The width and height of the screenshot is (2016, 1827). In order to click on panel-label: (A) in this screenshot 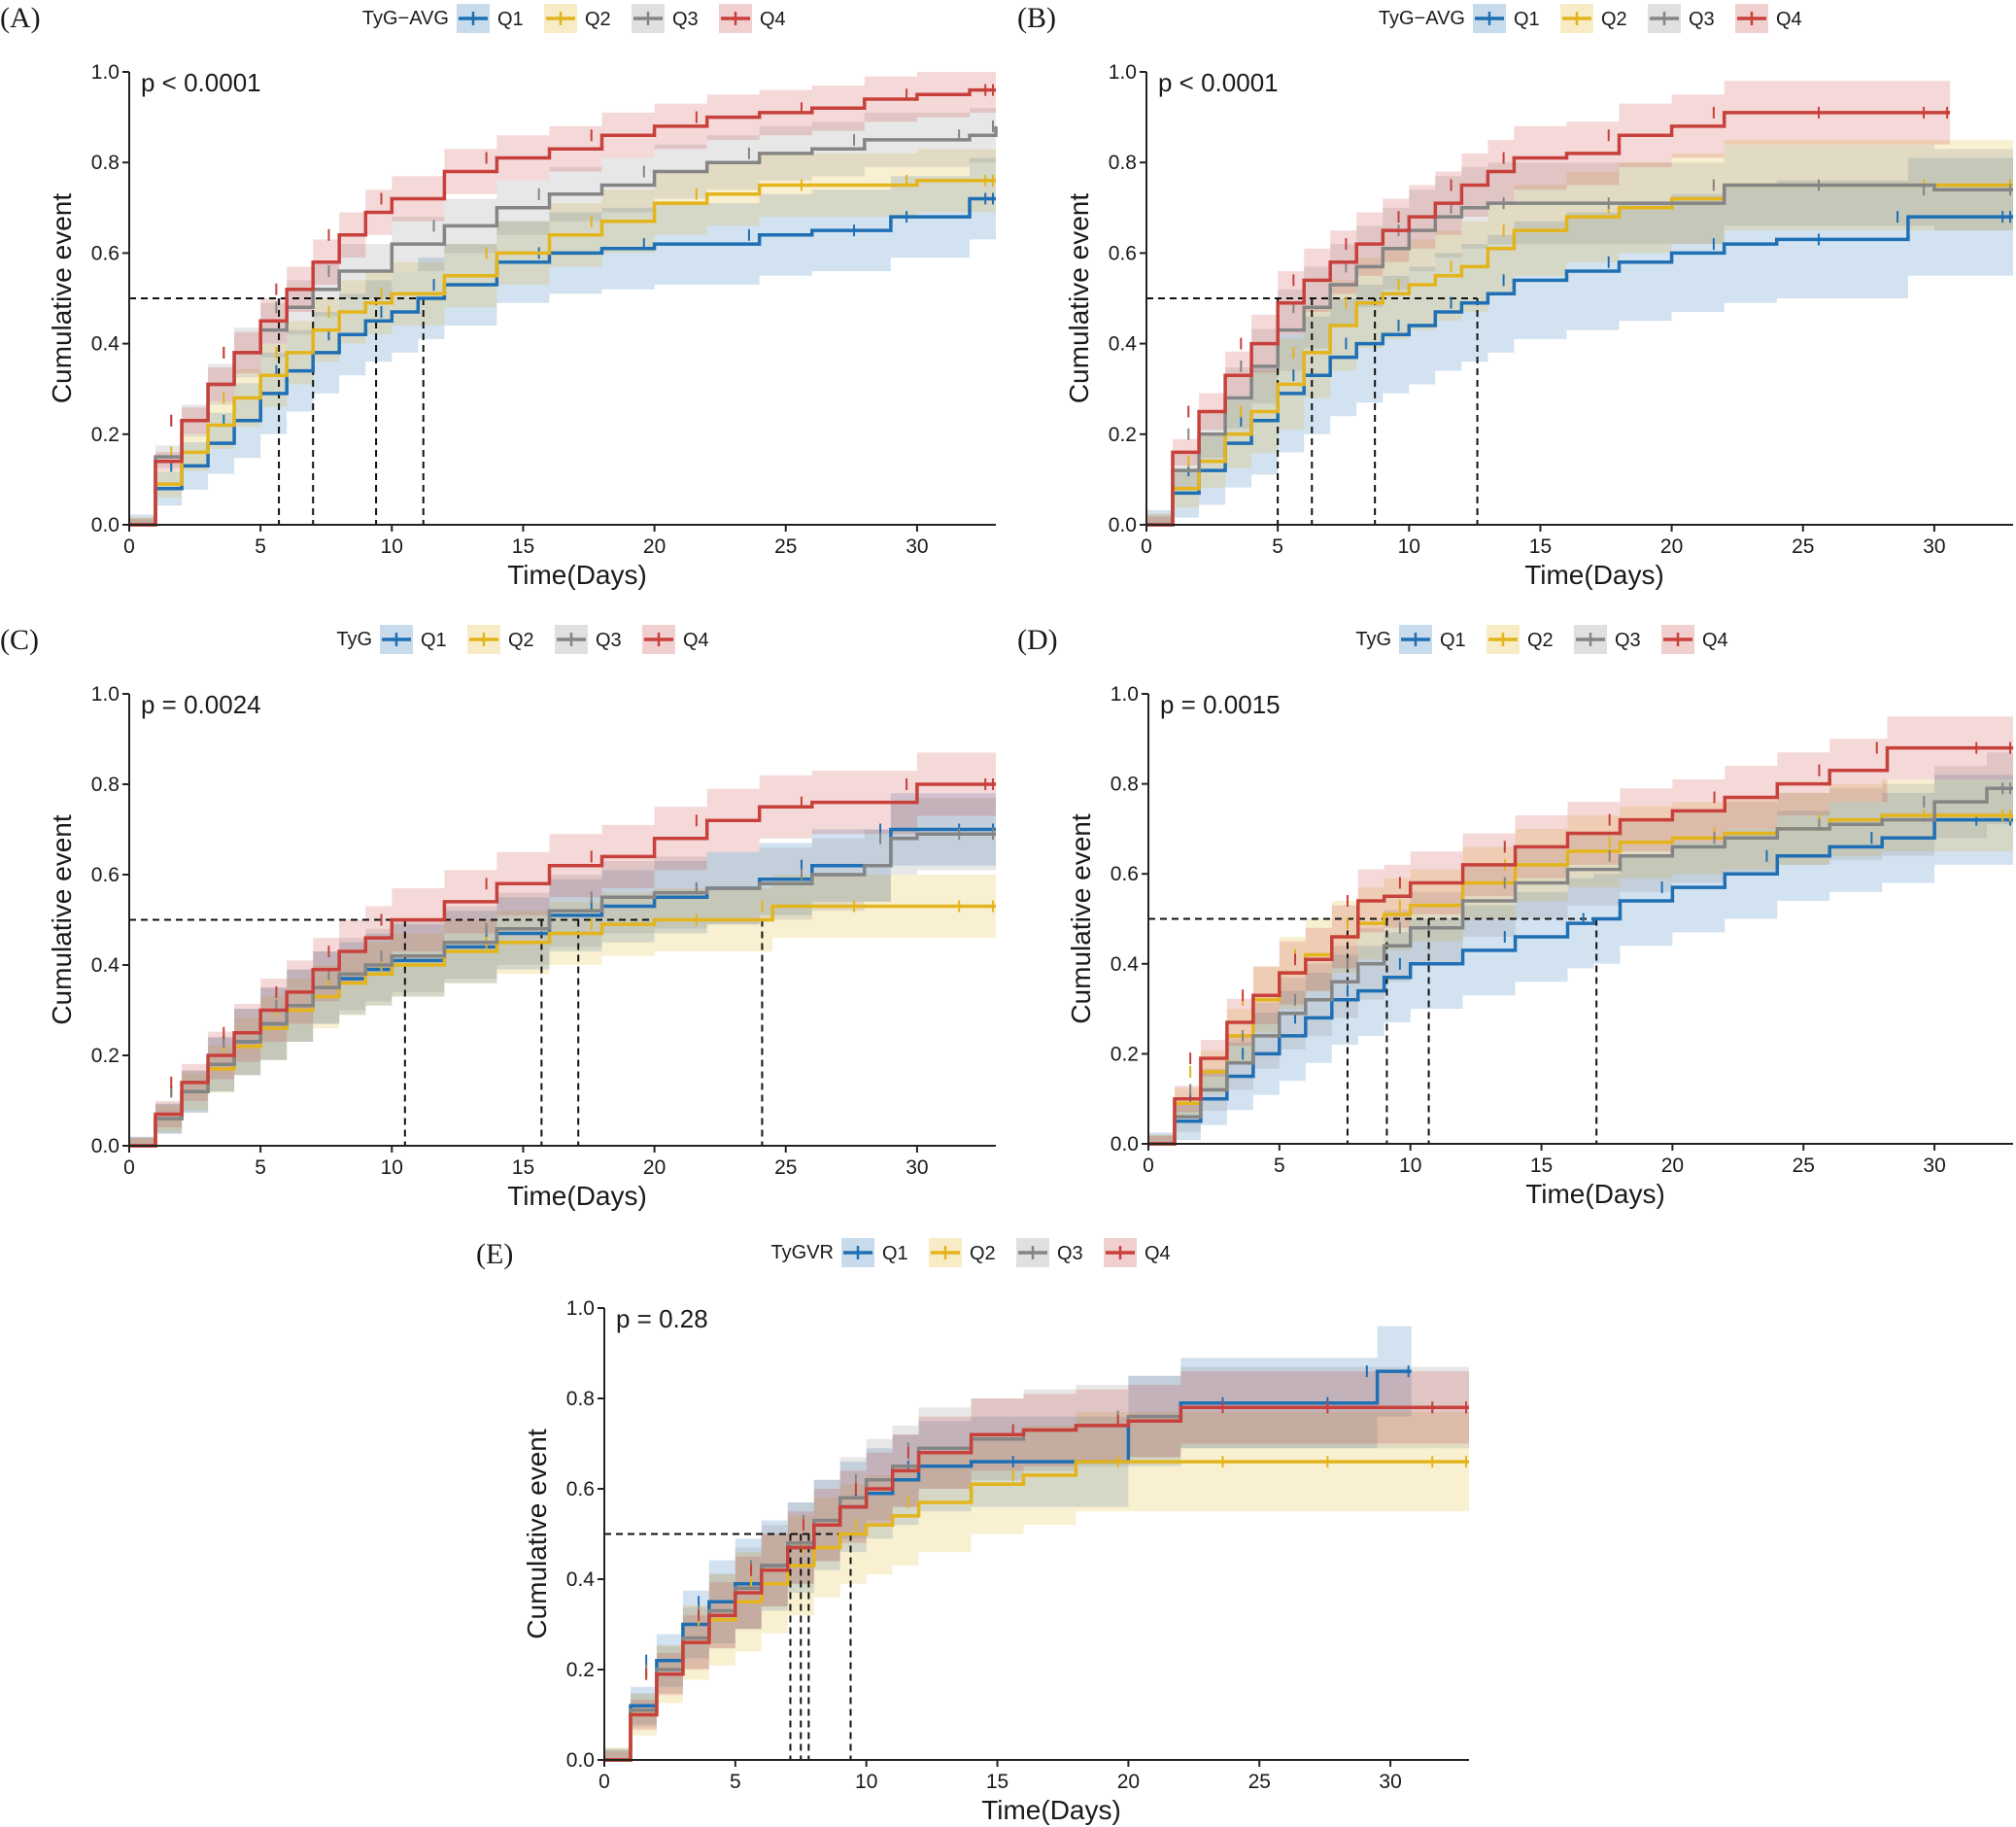, I will do `click(20, 18)`.